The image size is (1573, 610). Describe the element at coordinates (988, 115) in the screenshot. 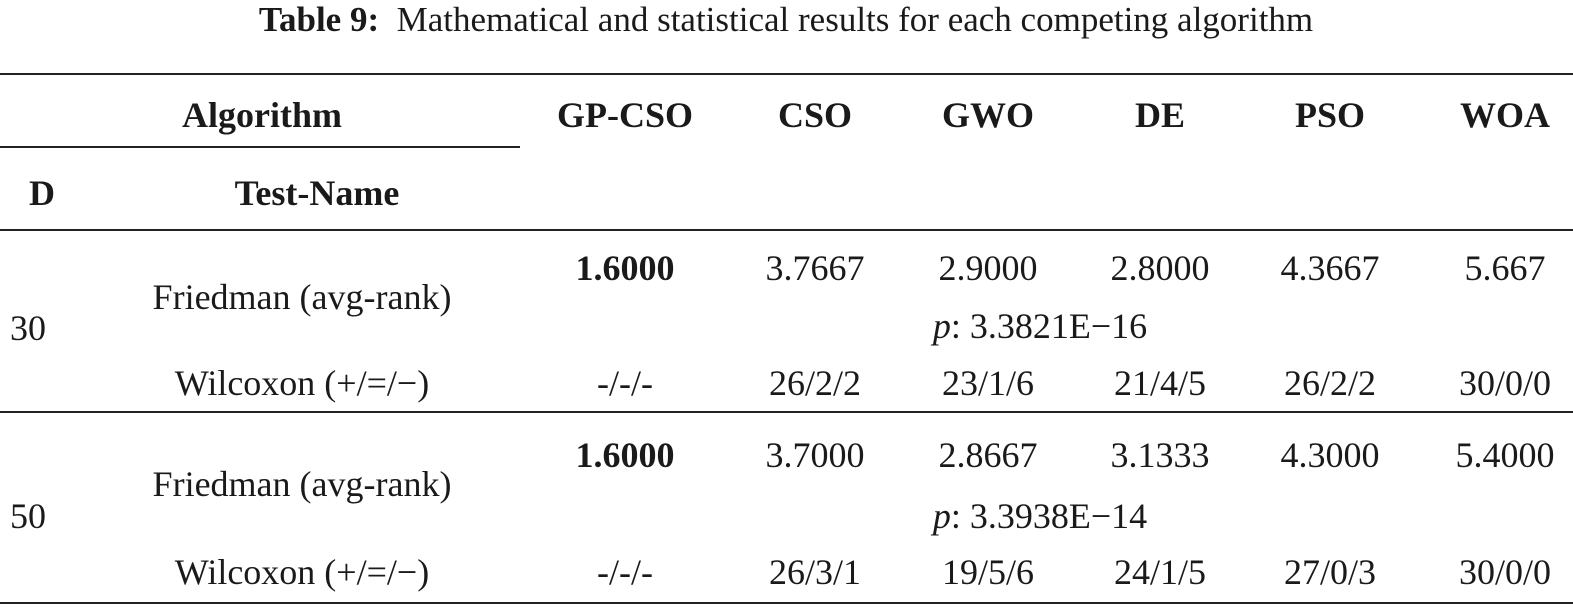

I see `column-header: GWO` at that location.